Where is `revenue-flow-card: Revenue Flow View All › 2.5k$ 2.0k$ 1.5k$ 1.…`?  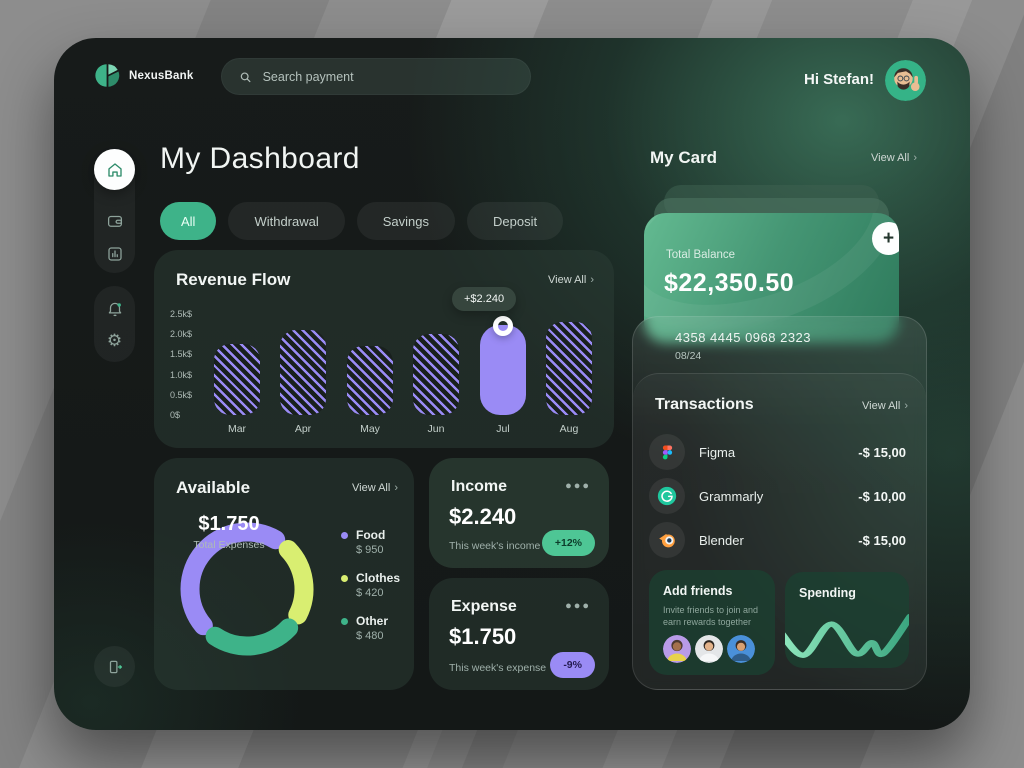 revenue-flow-card: Revenue Flow View All › 2.5k$ 2.0k$ 1.5k$ 1.… is located at coordinates (384, 349).